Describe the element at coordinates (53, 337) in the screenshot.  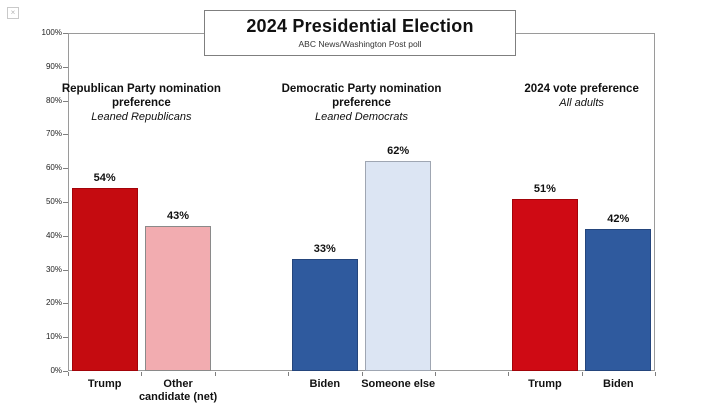
I see `y-axis-tick-label: 10%` at that location.